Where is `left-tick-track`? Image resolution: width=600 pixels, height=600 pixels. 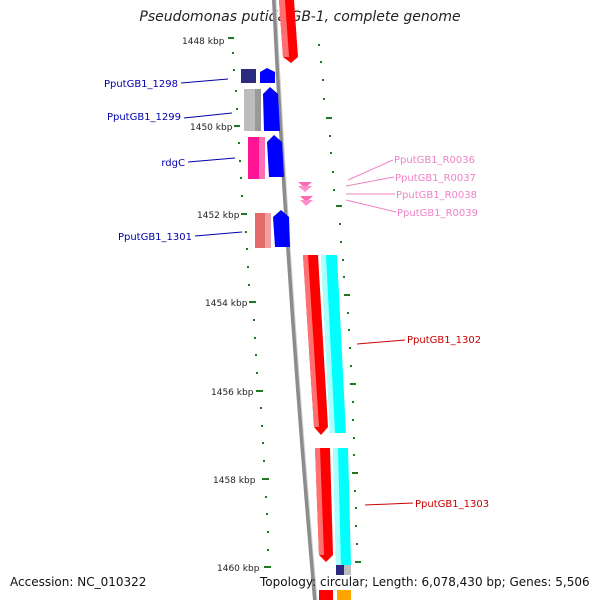 left-tick-track is located at coordinates (249, 302).